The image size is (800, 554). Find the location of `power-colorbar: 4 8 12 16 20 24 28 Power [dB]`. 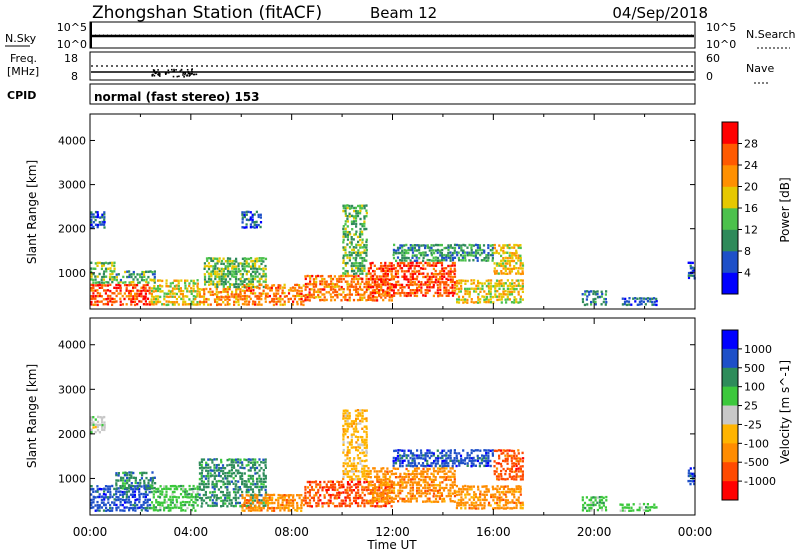

power-colorbar: 4 8 12 16 20 24 28 Power [dB] is located at coordinates (756, 208).